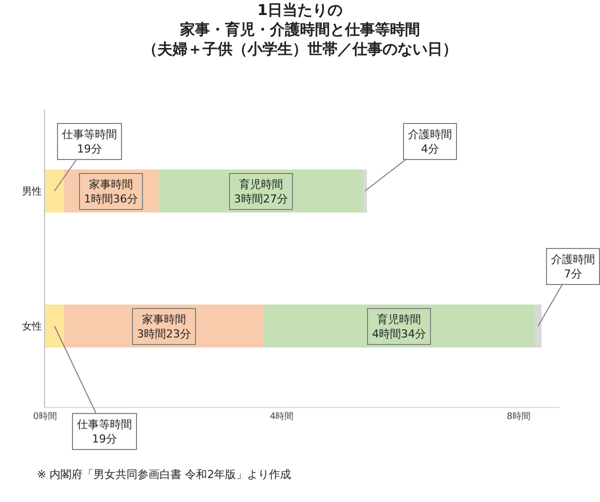 The image size is (600, 502). What do you see at coordinates (111, 192) in the screenshot?
I see `data-label: 家事時間 1時間36分` at bounding box center [111, 192].